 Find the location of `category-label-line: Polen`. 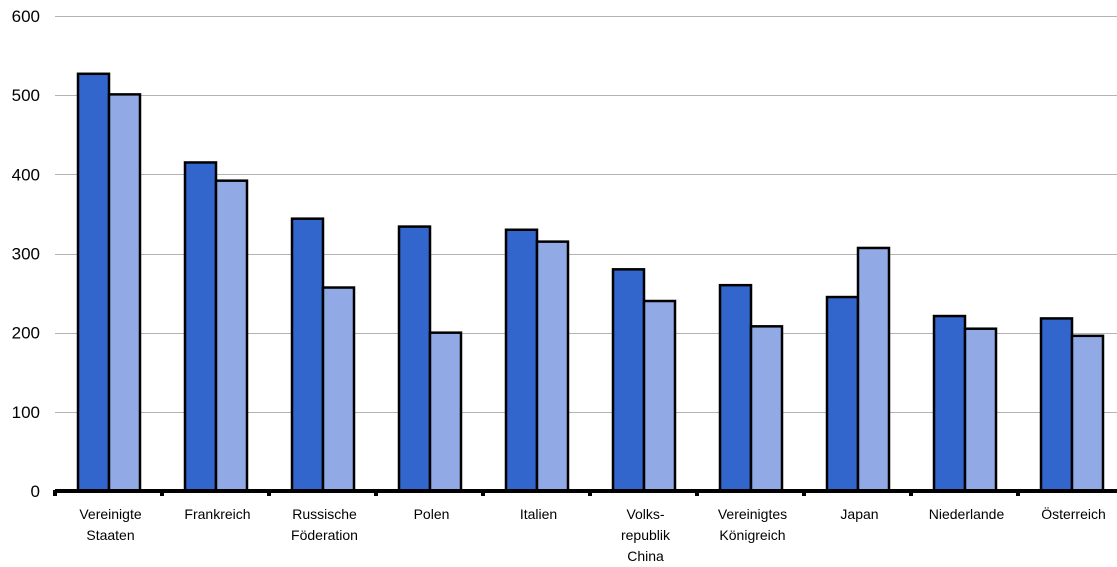

category-label-line: Polen is located at coordinates (432, 514).